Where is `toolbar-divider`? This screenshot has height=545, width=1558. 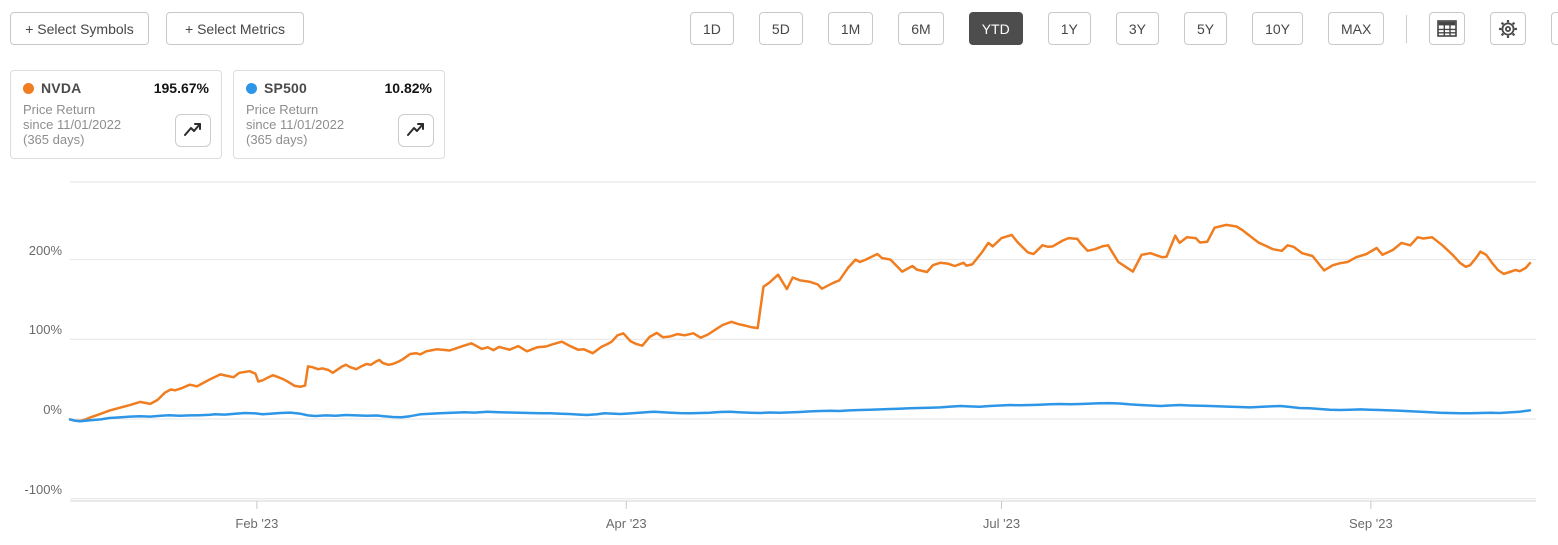 toolbar-divider is located at coordinates (1407, 28).